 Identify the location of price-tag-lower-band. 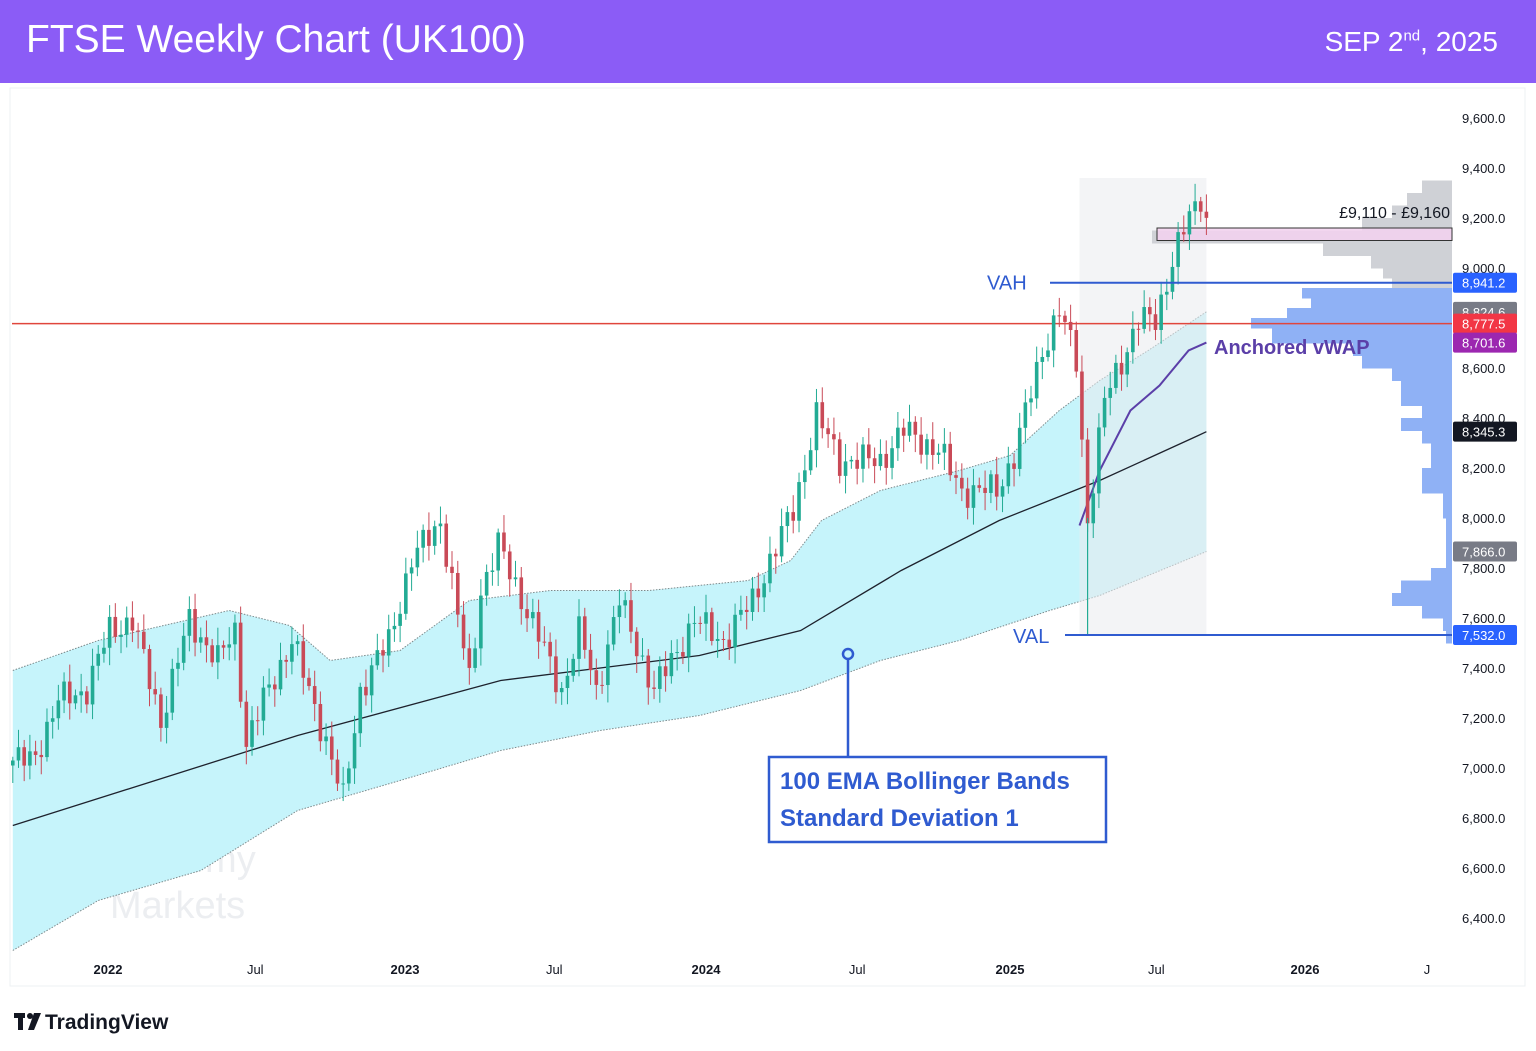
(1485, 551).